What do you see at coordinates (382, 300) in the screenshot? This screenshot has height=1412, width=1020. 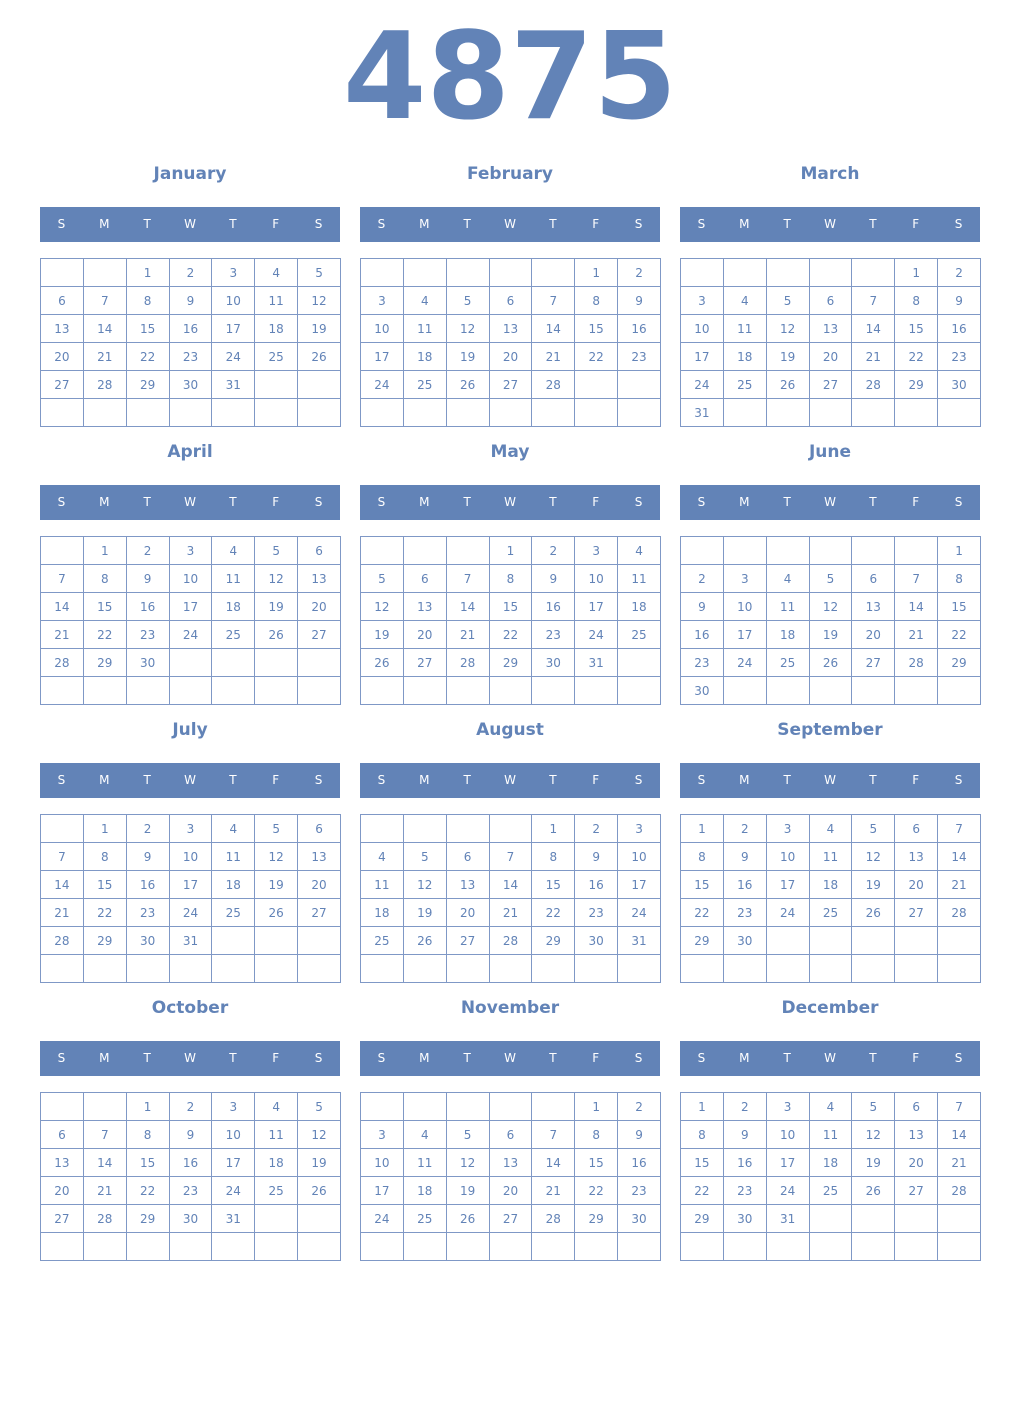 I see `day-cell: 3` at bounding box center [382, 300].